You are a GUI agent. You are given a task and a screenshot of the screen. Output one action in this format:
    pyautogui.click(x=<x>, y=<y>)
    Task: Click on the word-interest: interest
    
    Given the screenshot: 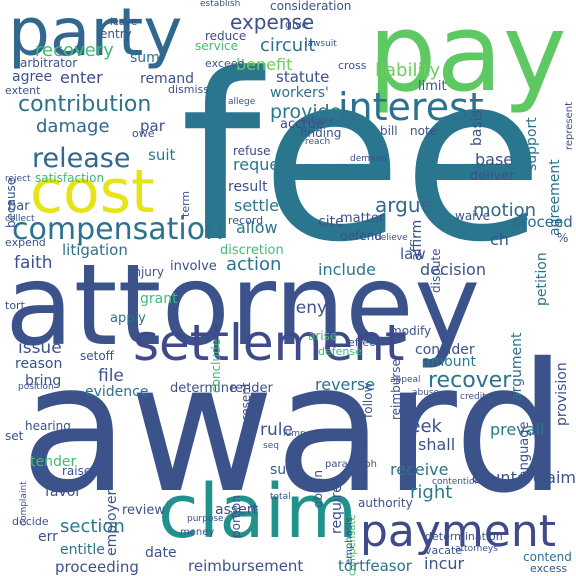 What is the action you would take?
    pyautogui.click(x=411, y=107)
    